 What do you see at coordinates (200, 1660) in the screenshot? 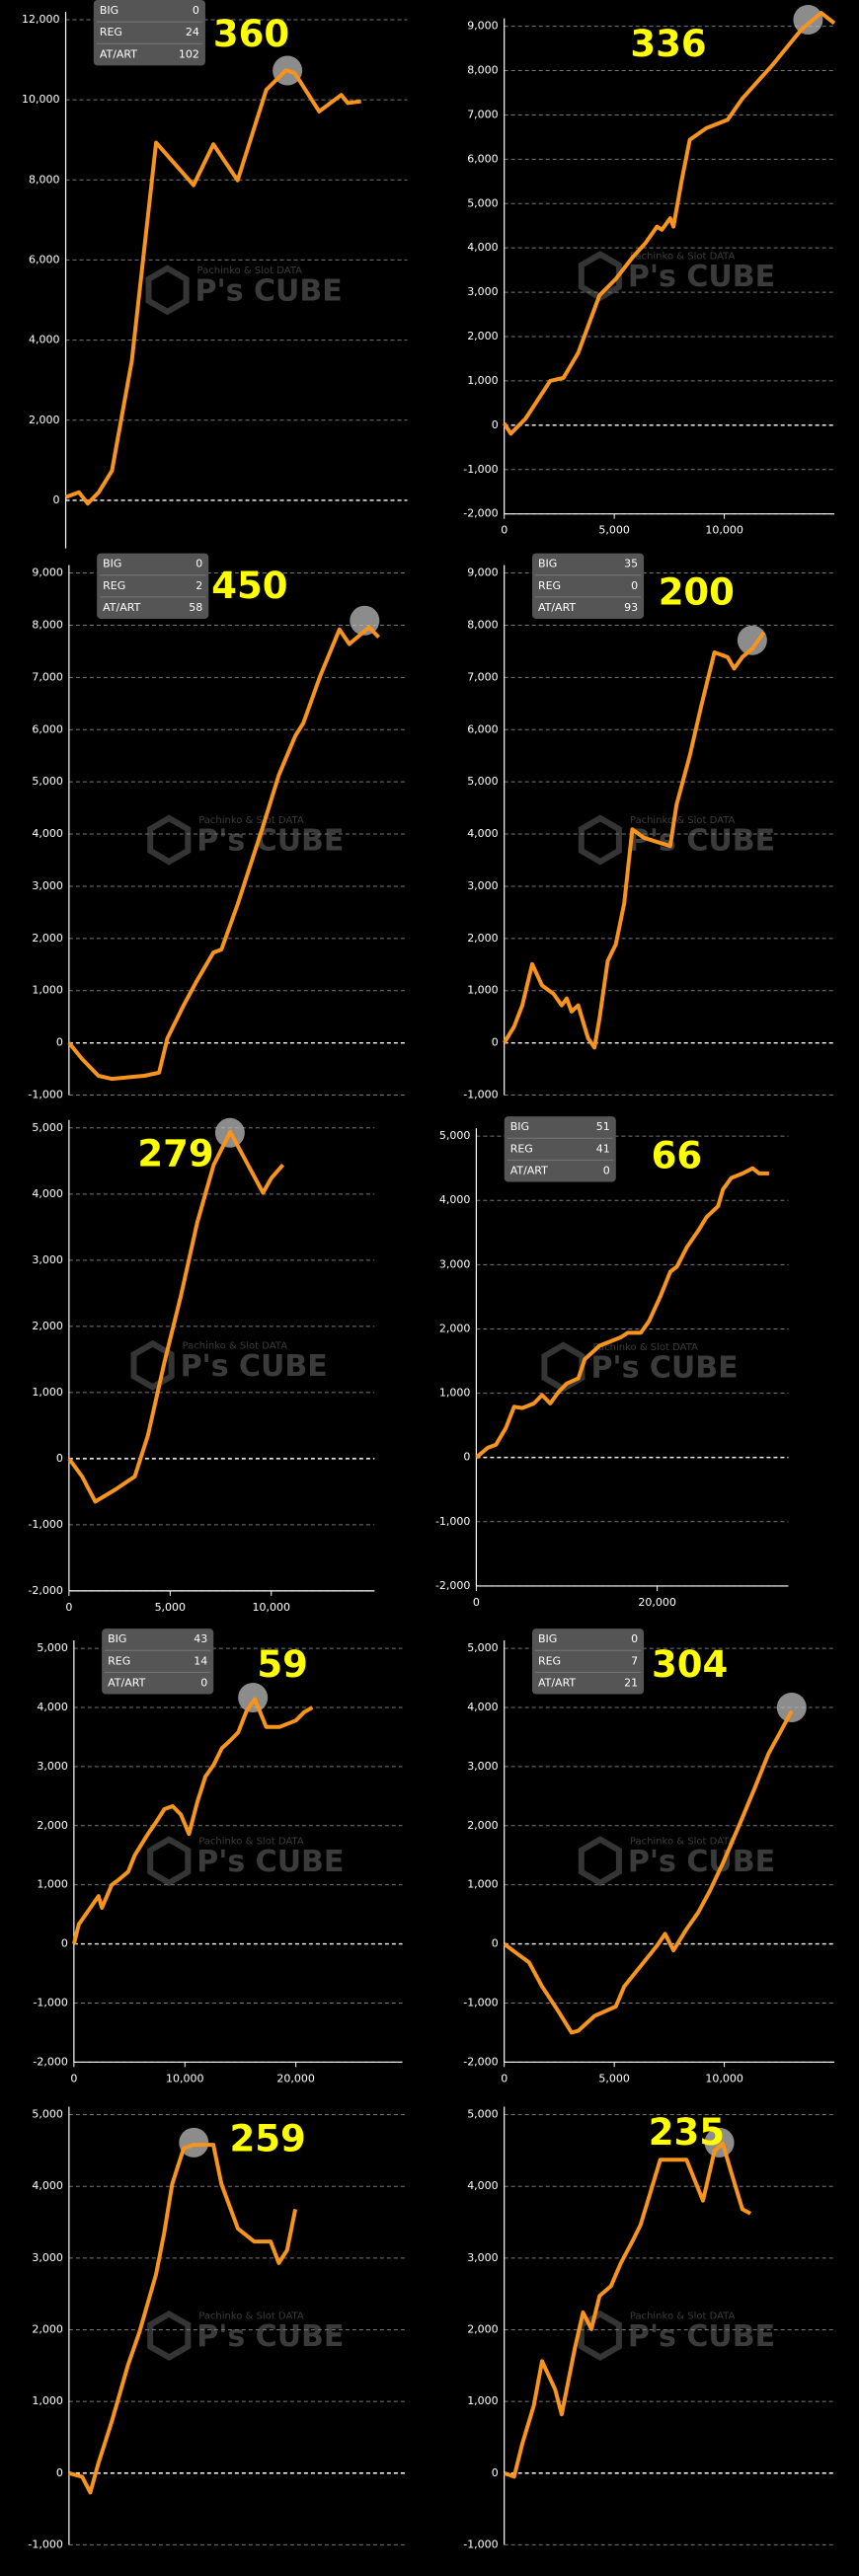
I see `stats-value: 14` at bounding box center [200, 1660].